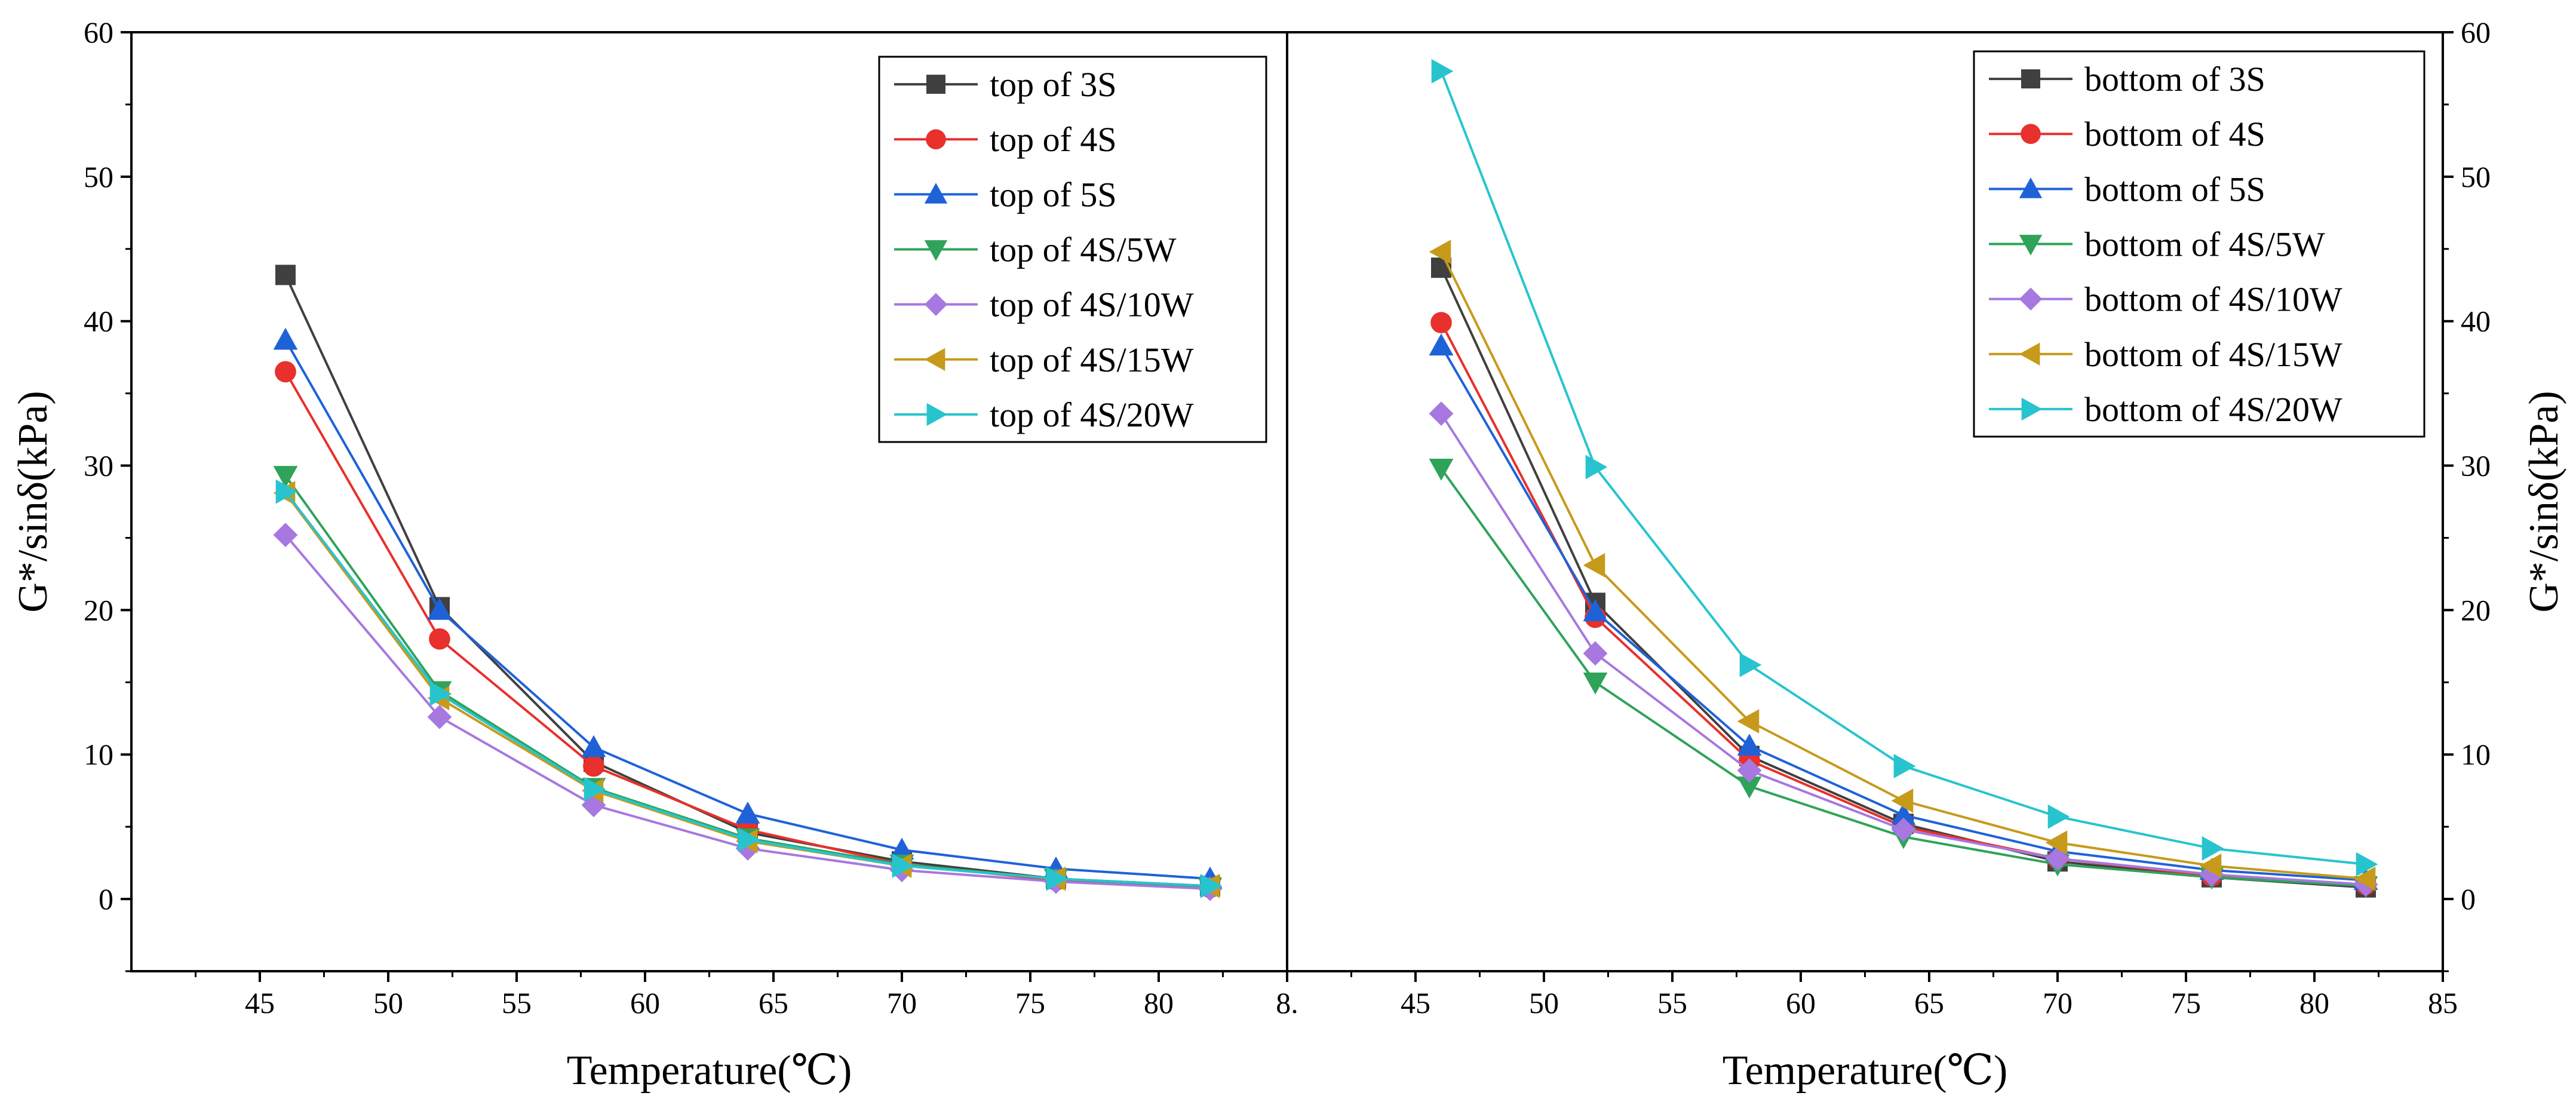 The width and height of the screenshot is (2576, 1105). What do you see at coordinates (1053, 194) in the screenshot?
I see `legend-label: top of 5S` at bounding box center [1053, 194].